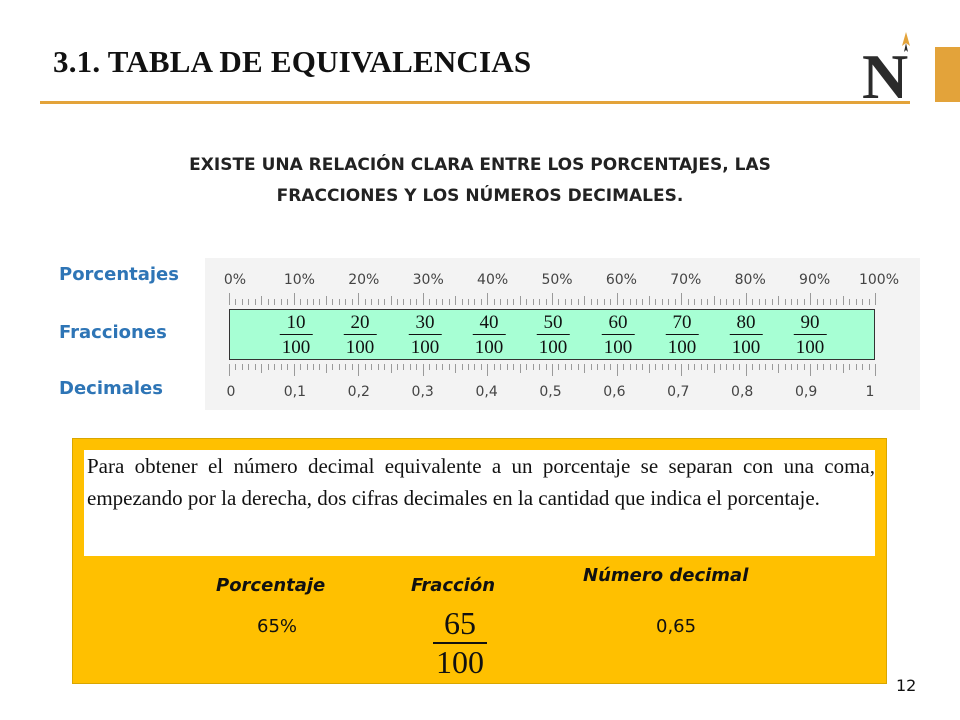  What do you see at coordinates (815, 280) in the screenshot?
I see `percent-label: 90%` at bounding box center [815, 280].